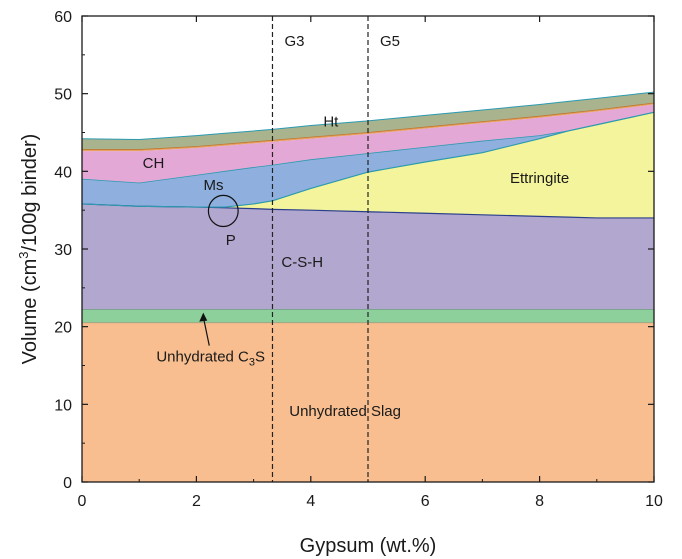 This screenshot has width=682, height=559. Describe the element at coordinates (368, 126) in the screenshot. I see `ht-boundary-line` at that location.